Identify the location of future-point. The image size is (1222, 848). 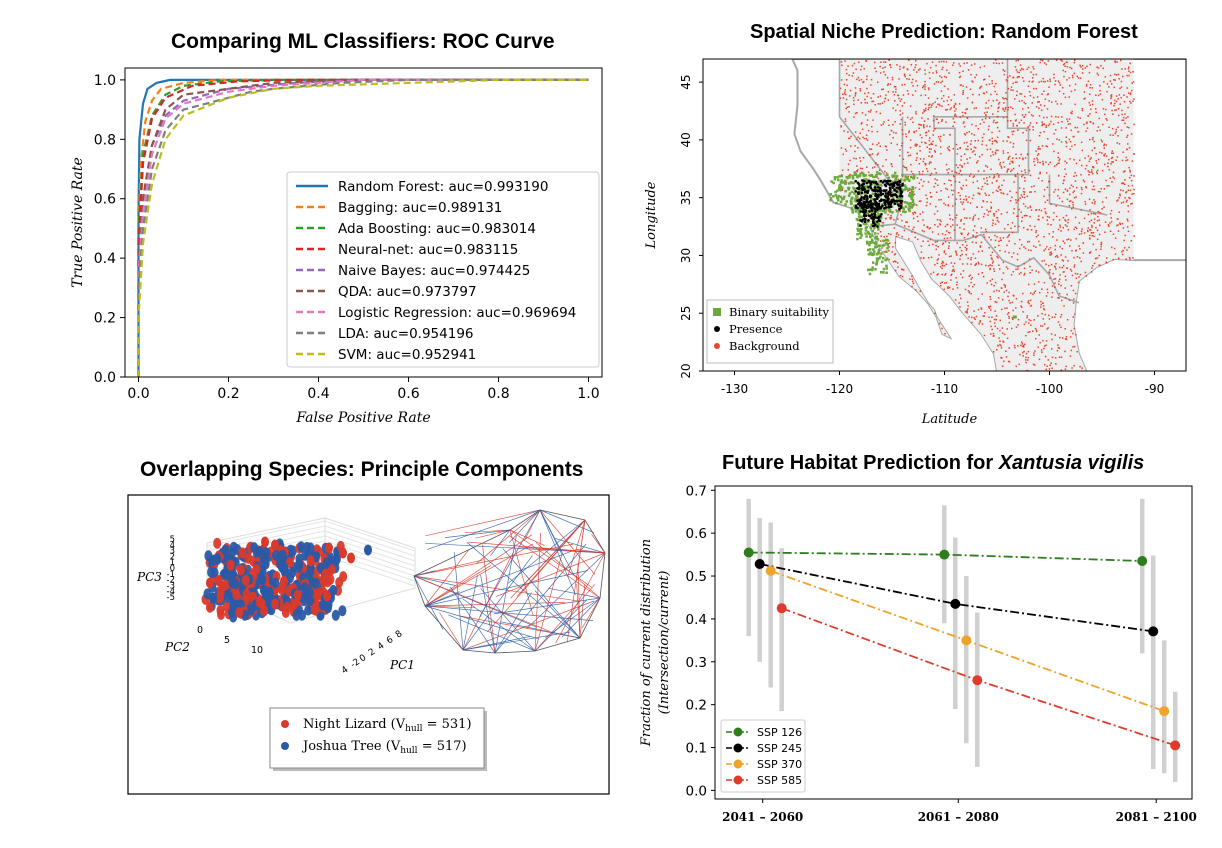
(1142, 561).